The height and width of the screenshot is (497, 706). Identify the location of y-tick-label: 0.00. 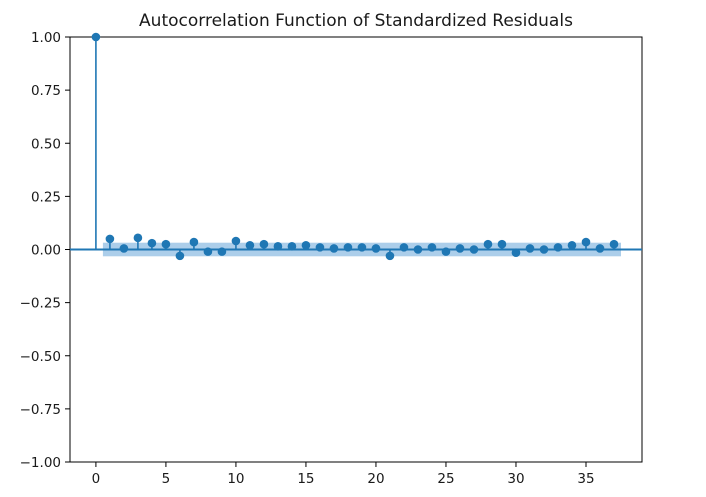
(46, 251).